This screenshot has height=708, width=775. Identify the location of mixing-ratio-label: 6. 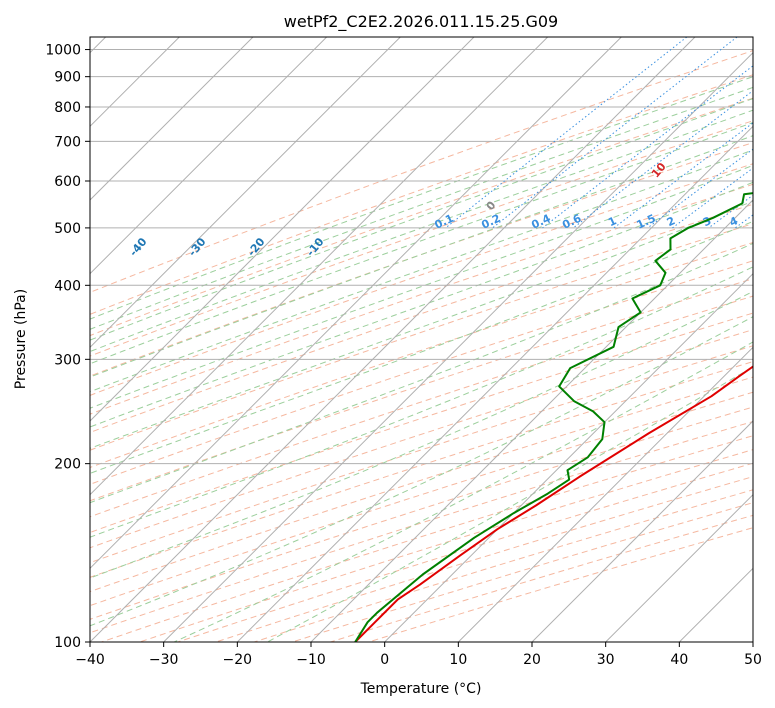
(770, 221).